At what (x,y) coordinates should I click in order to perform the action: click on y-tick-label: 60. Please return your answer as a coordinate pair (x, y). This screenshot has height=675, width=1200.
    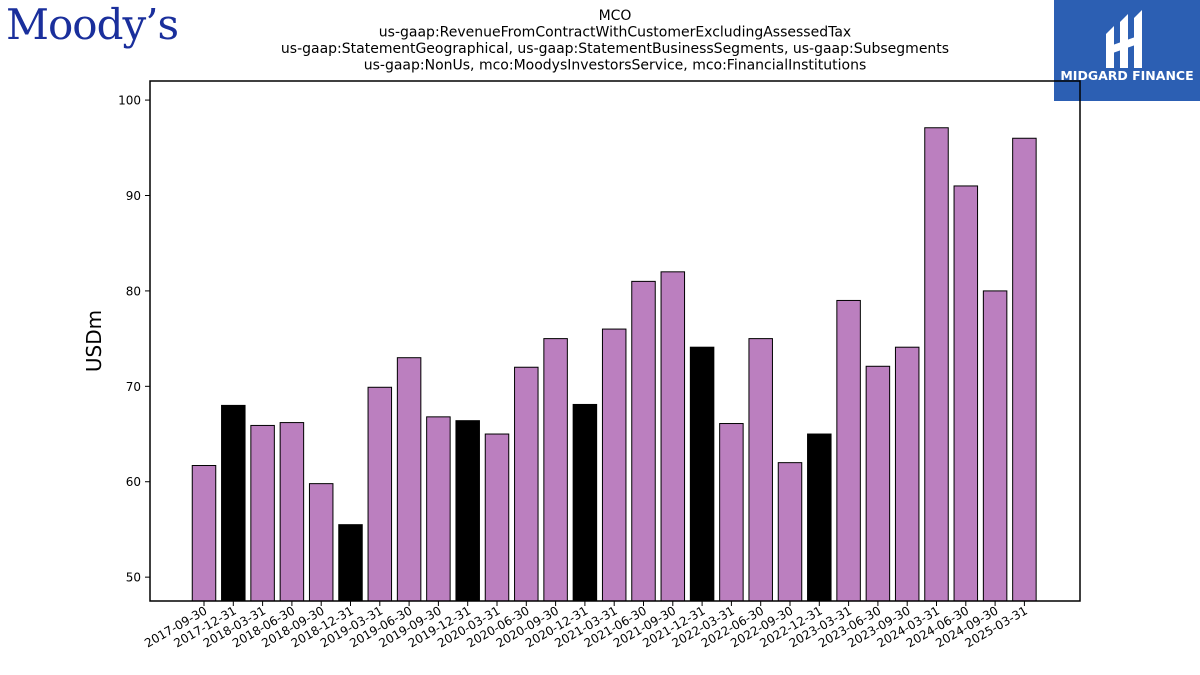
    Looking at the image, I should click on (133, 482).